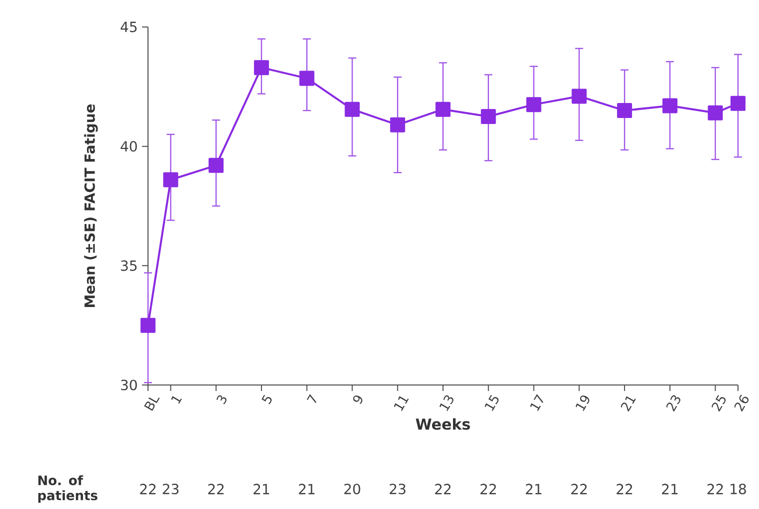 The height and width of the screenshot is (509, 759). I want to click on text: 18, so click(738, 489).